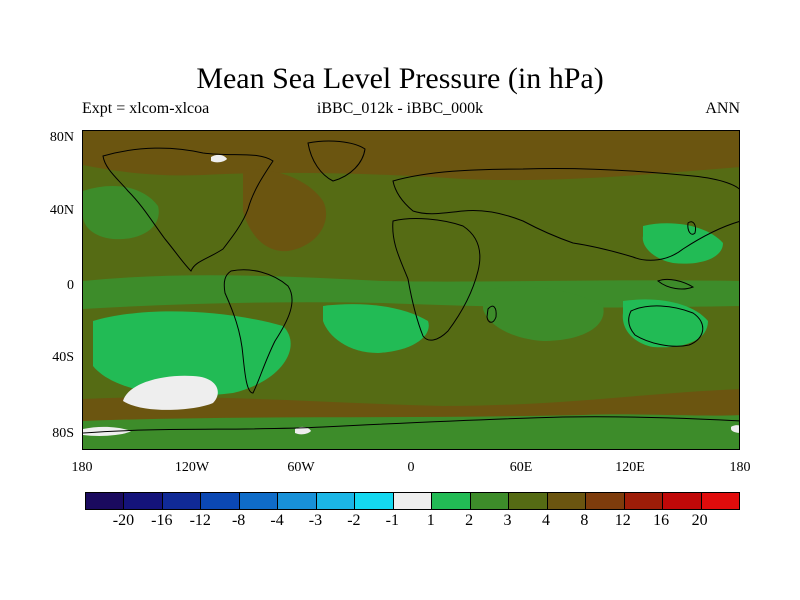 The height and width of the screenshot is (600, 800). What do you see at coordinates (507, 520) in the screenshot?
I see `colorbar-label: 3` at bounding box center [507, 520].